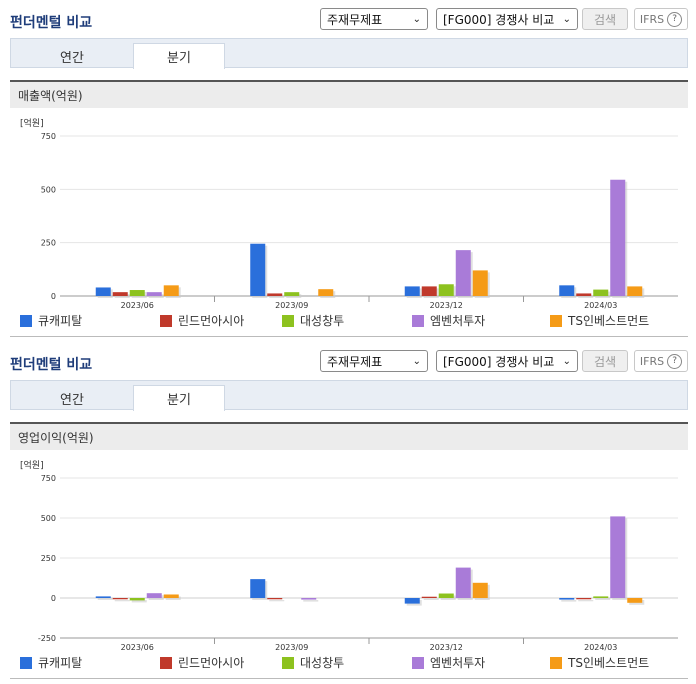 The width and height of the screenshot is (696, 684). What do you see at coordinates (499, 19) in the screenshot?
I see `peer-group-select-value: [FG000] 경쟁사 비교` at bounding box center [499, 19].